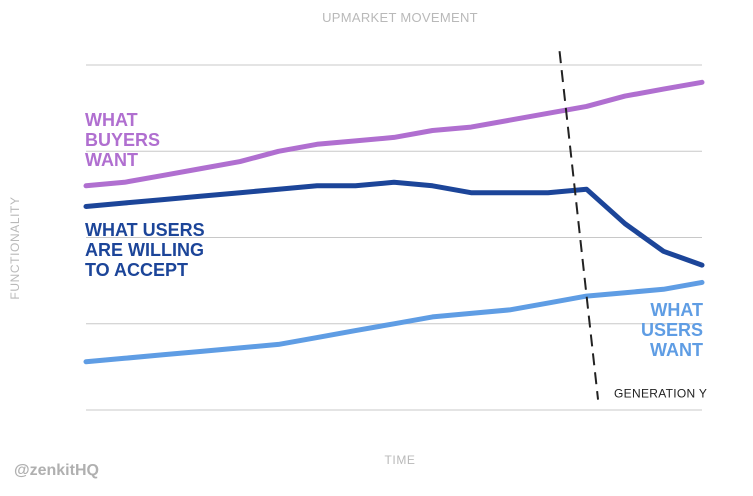 The width and height of the screenshot is (753, 496). What do you see at coordinates (400, 17) in the screenshot?
I see `chart-title: UPMARKET MOVEMENT` at bounding box center [400, 17].